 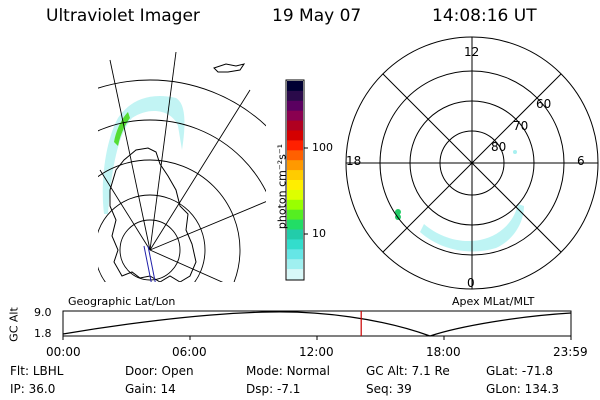 I want to click on lat-label-60: 60, so click(x=544, y=104).